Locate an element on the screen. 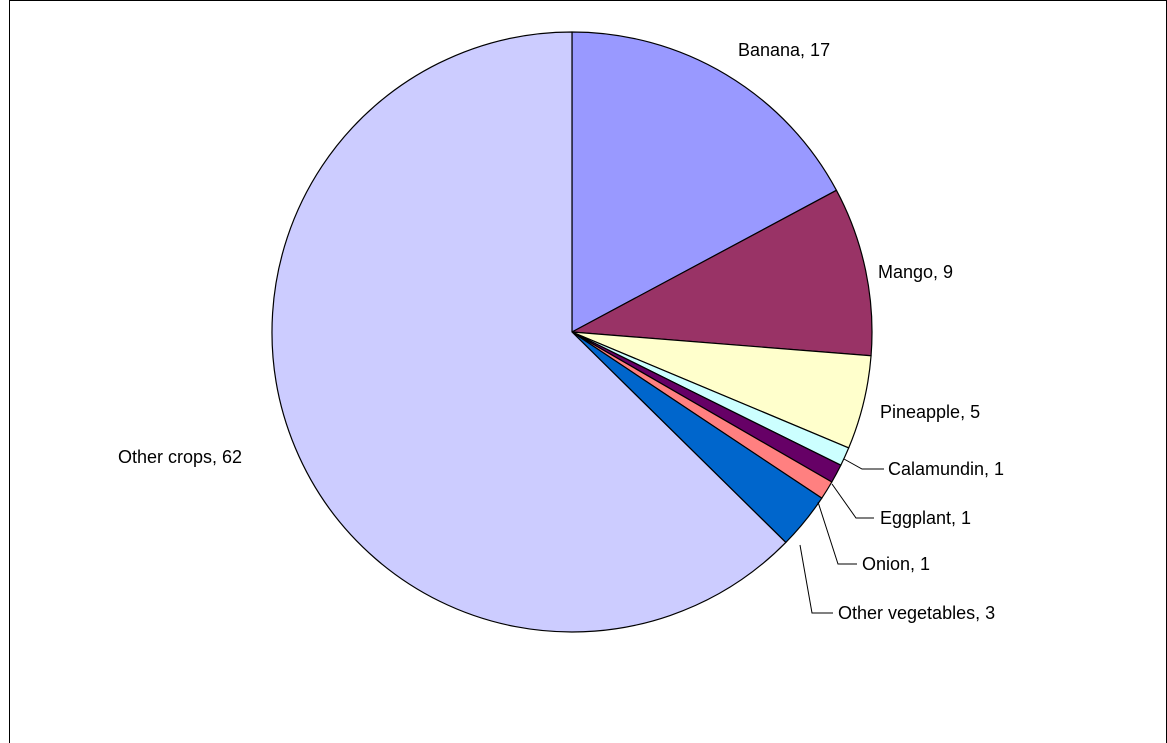 This screenshot has height=743, width=1167. slice-label-other-vegetables: Other vegetables, 3 is located at coordinates (916, 613).